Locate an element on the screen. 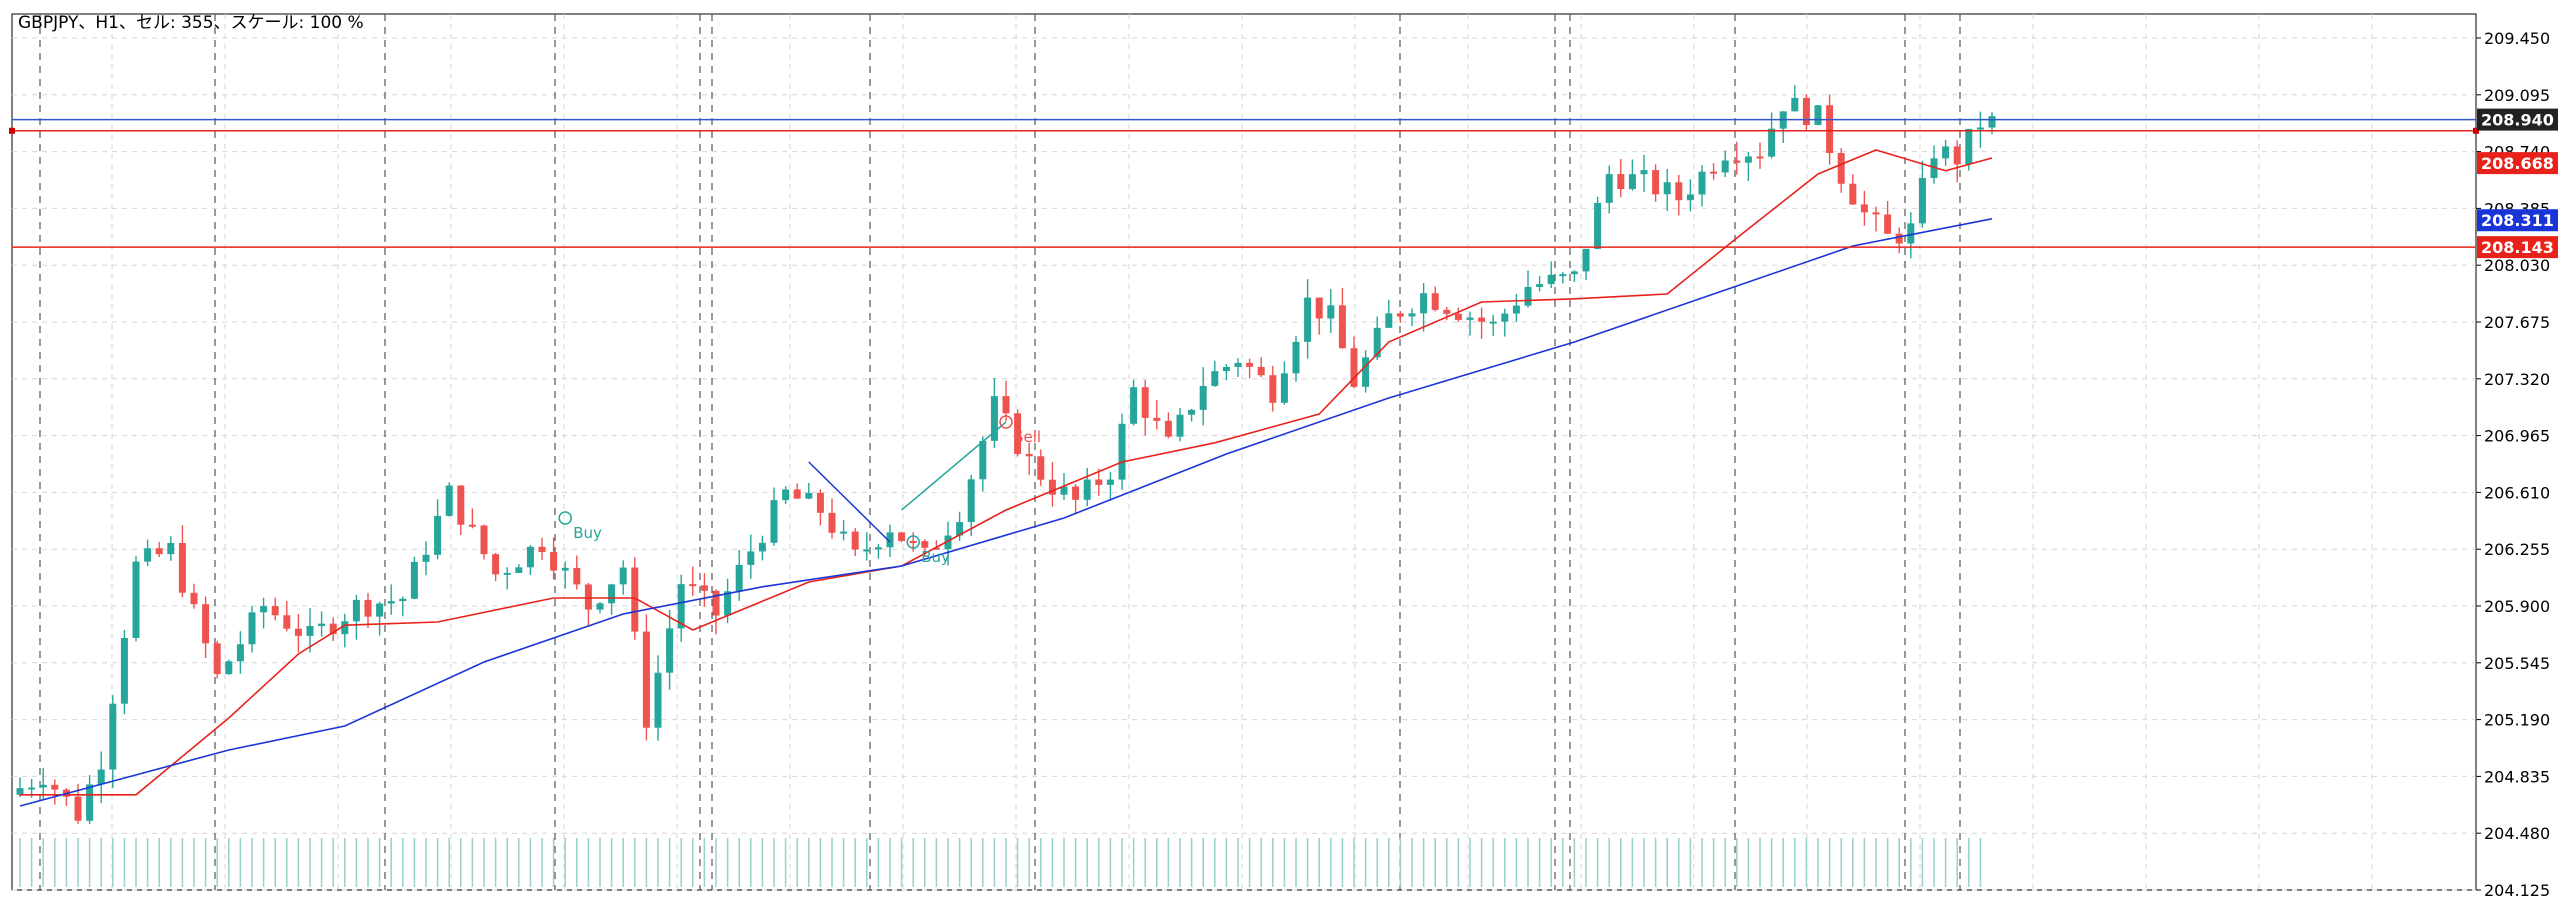 The width and height of the screenshot is (2560, 912). level-handle-left is located at coordinates (12, 130).